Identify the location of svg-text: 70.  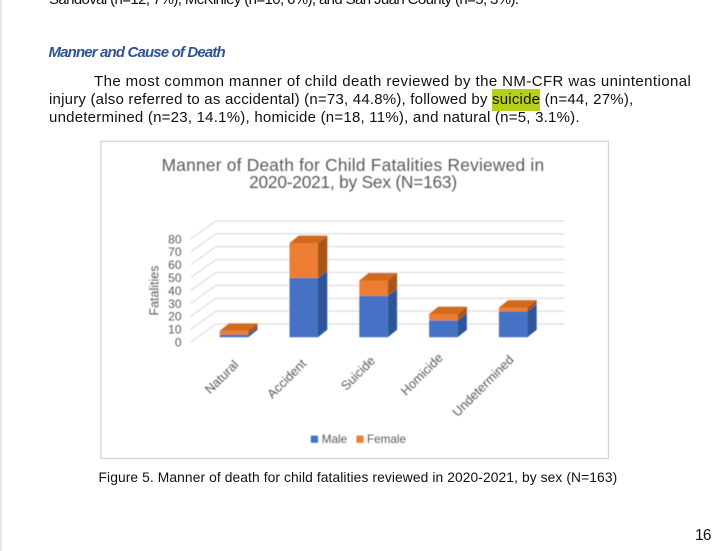
(175, 252).